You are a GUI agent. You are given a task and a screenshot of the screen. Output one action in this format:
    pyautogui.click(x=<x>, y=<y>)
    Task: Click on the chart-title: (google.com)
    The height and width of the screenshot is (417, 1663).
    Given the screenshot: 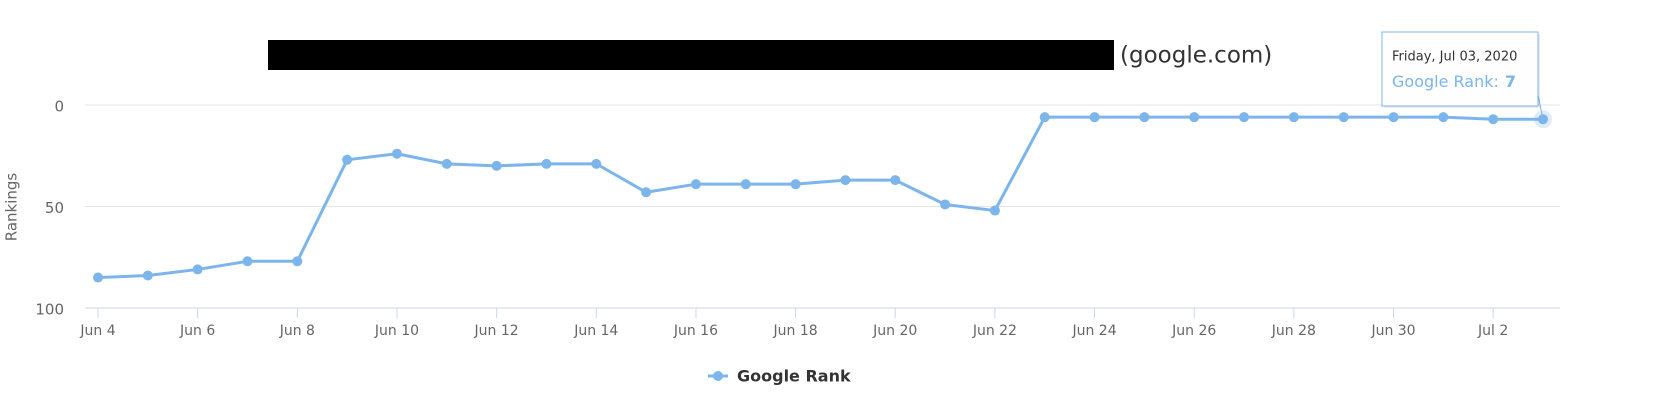 What is the action you would take?
    pyautogui.click(x=1196, y=56)
    